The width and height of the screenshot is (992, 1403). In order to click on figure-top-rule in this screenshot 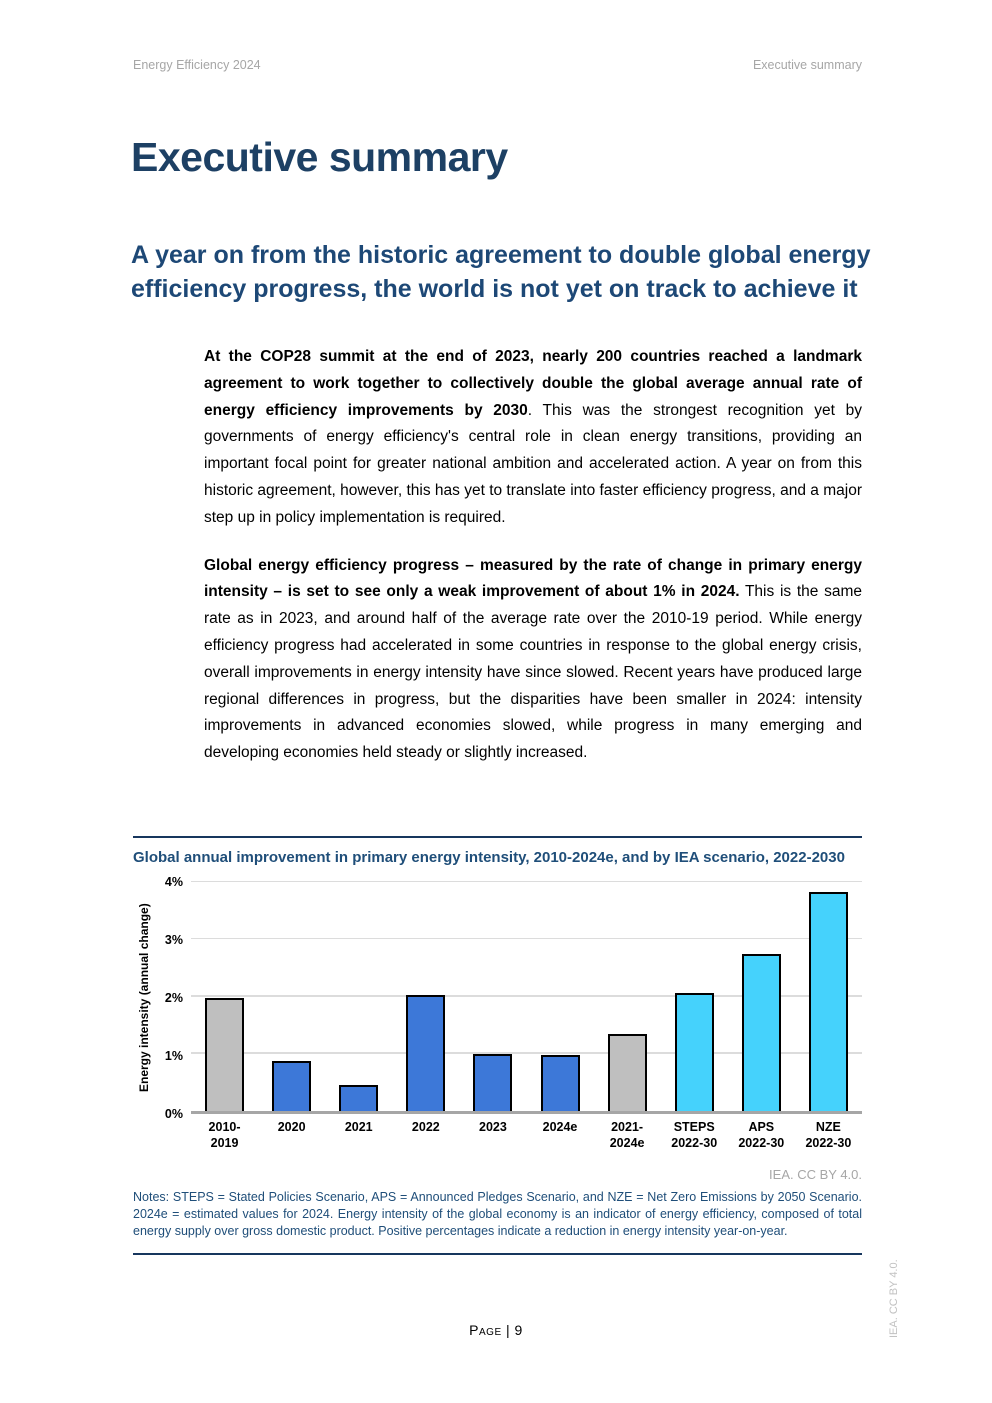, I will do `click(497, 837)`.